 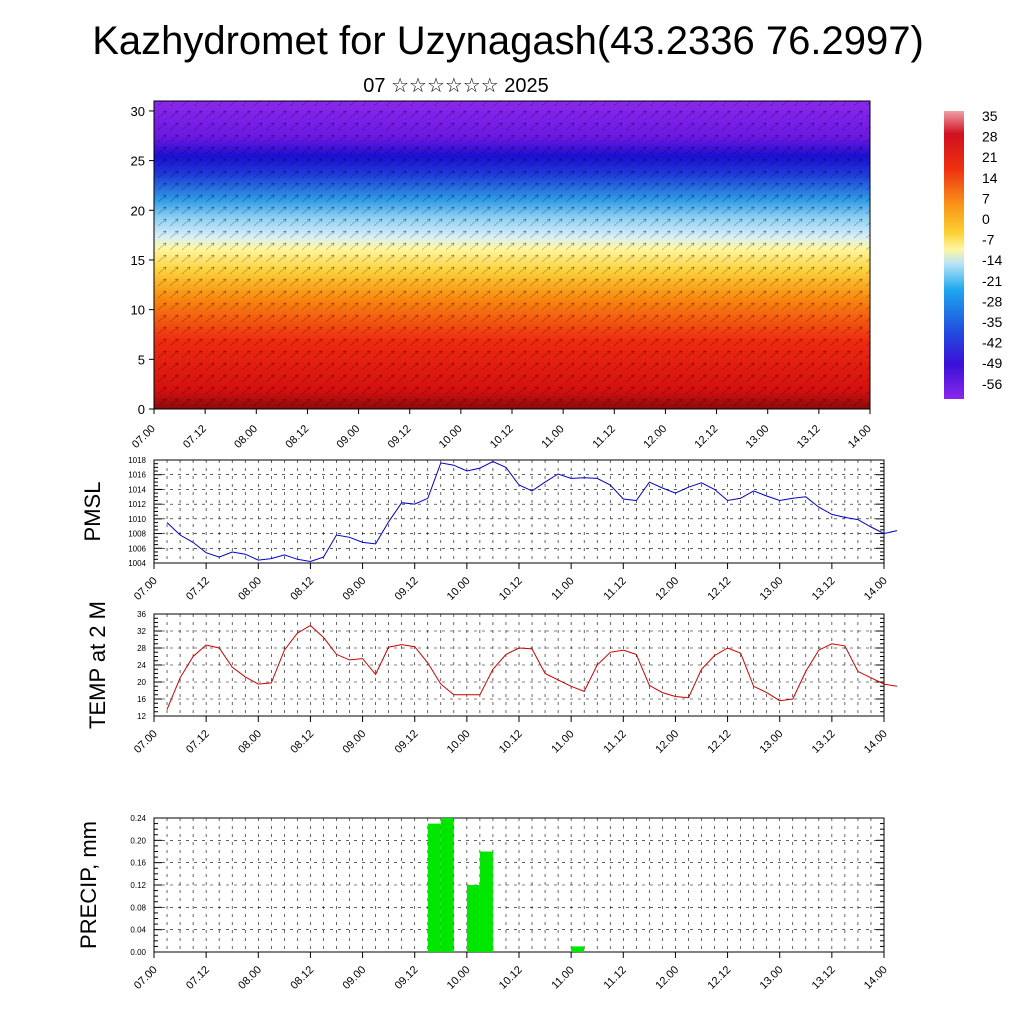 What do you see at coordinates (138, 818) in the screenshot?
I see `y-tick-label: 0.24` at bounding box center [138, 818].